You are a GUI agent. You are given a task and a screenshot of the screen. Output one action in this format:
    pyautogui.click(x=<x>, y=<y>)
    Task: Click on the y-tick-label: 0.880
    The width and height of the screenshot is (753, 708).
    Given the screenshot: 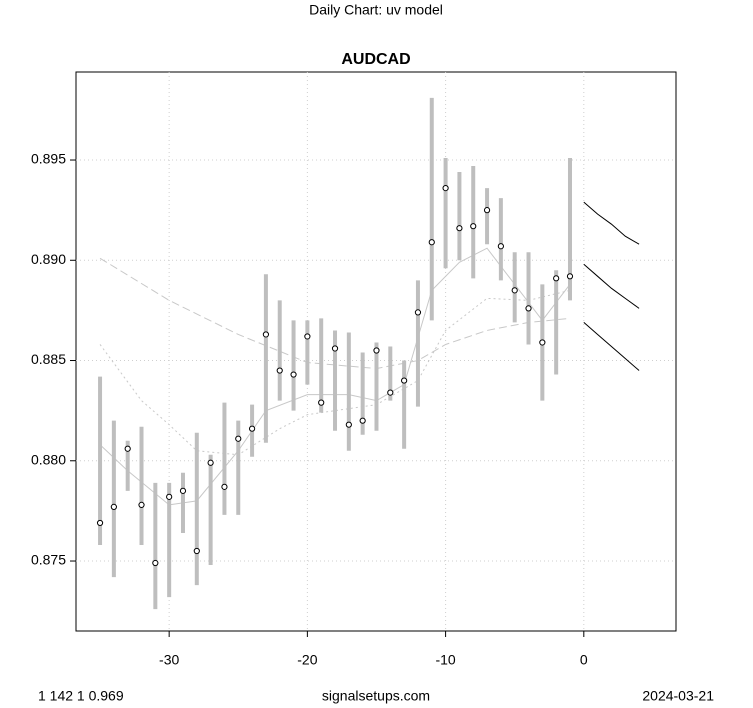 What is the action you would take?
    pyautogui.click(x=48, y=459)
    